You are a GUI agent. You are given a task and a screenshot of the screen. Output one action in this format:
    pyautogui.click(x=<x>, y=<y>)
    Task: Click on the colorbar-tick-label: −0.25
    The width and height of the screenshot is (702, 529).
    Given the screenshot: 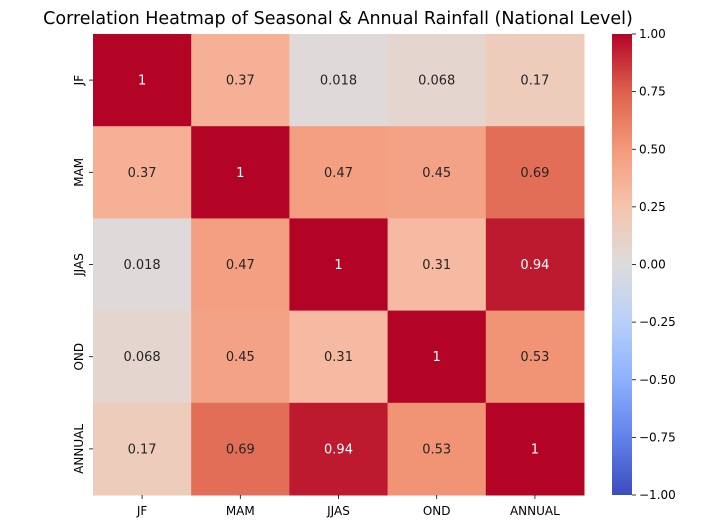 What is the action you would take?
    pyautogui.click(x=657, y=322)
    